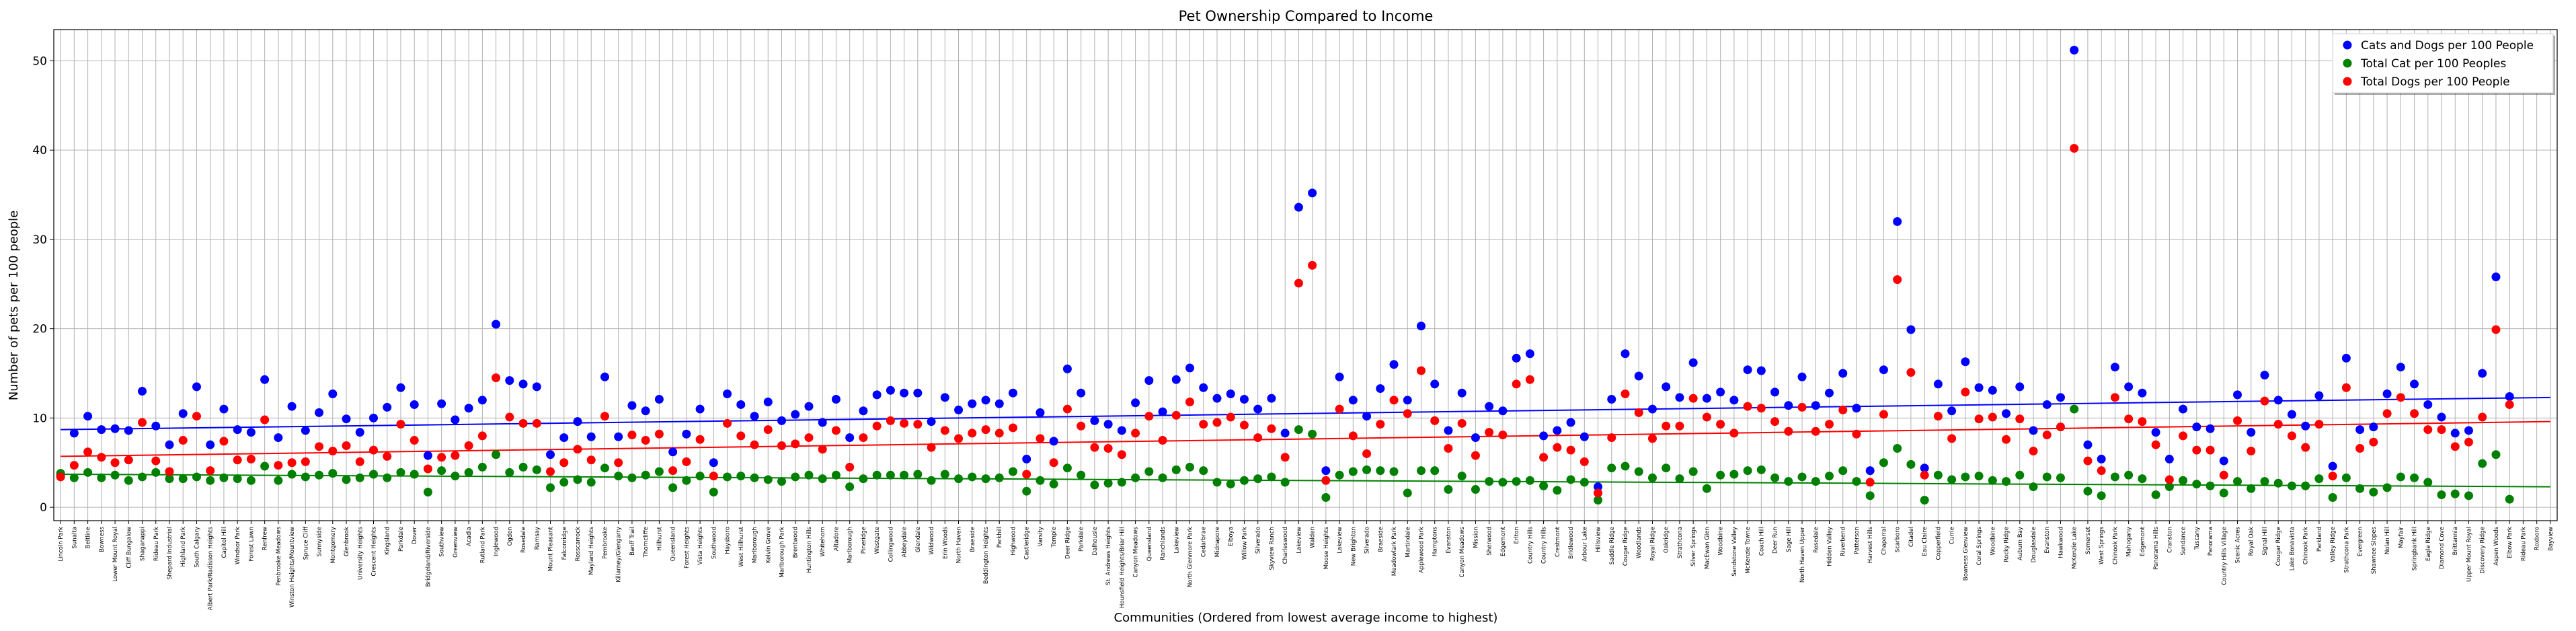 This screenshot has width=2576, height=631. I want to click on x-tick-label: Huntington Hills, so click(810, 549).